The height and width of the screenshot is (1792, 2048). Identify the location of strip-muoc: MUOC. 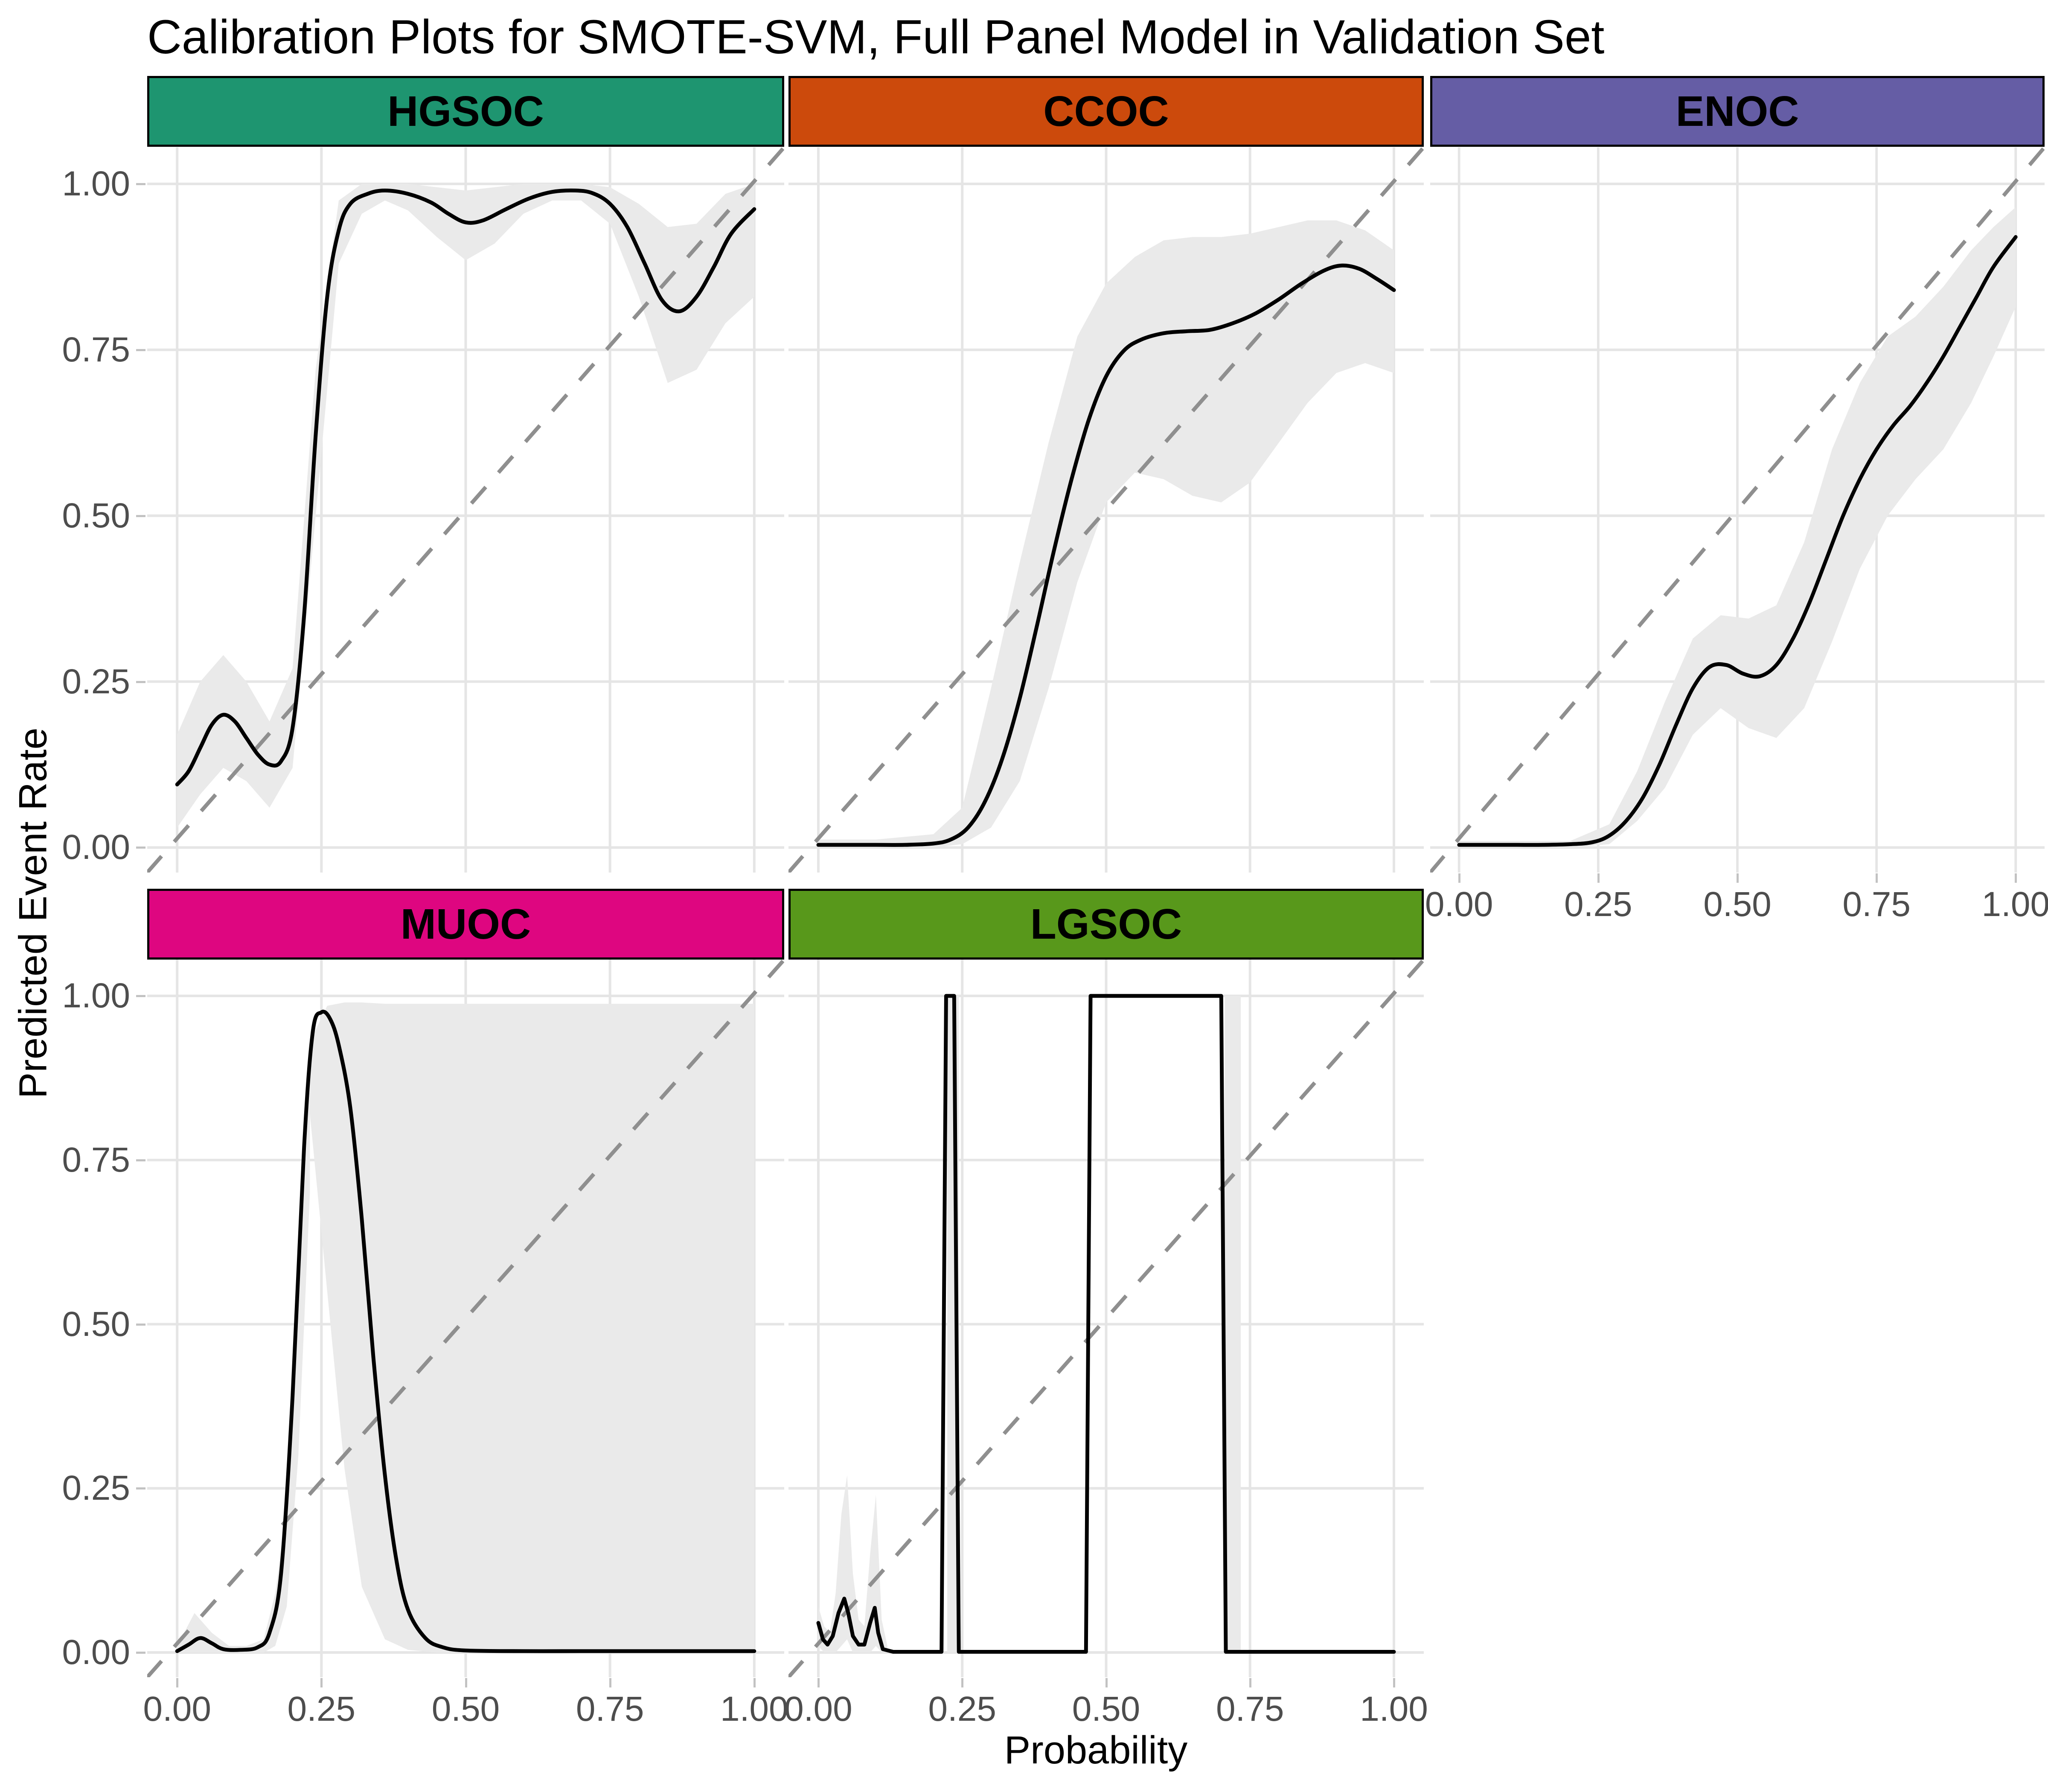
(466, 925).